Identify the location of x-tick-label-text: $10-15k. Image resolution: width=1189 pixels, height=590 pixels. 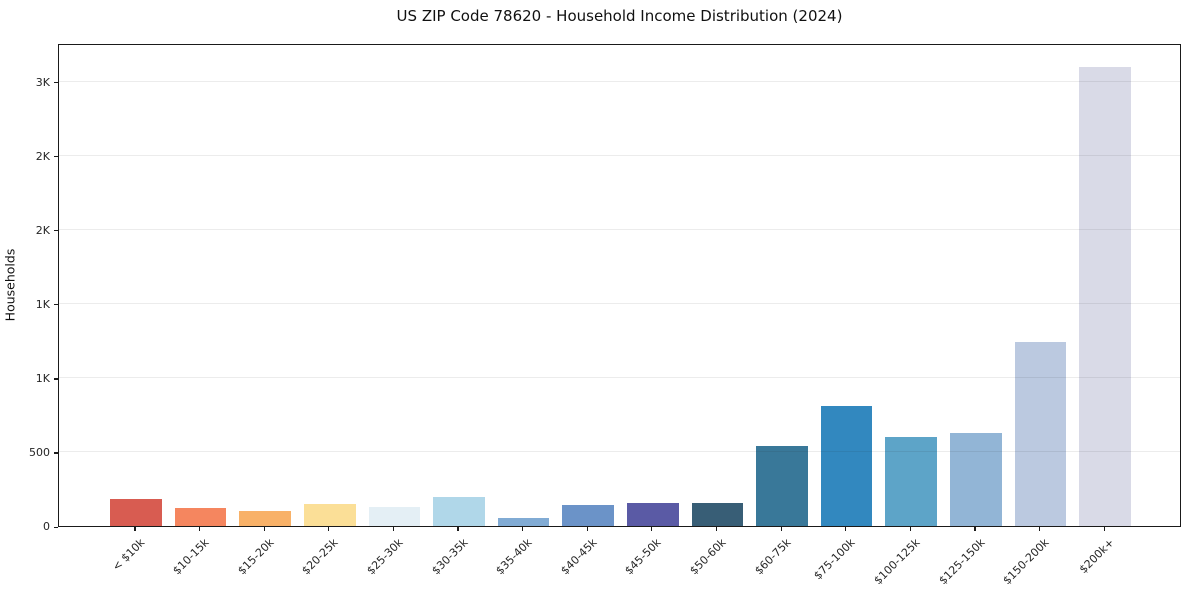
(191, 557).